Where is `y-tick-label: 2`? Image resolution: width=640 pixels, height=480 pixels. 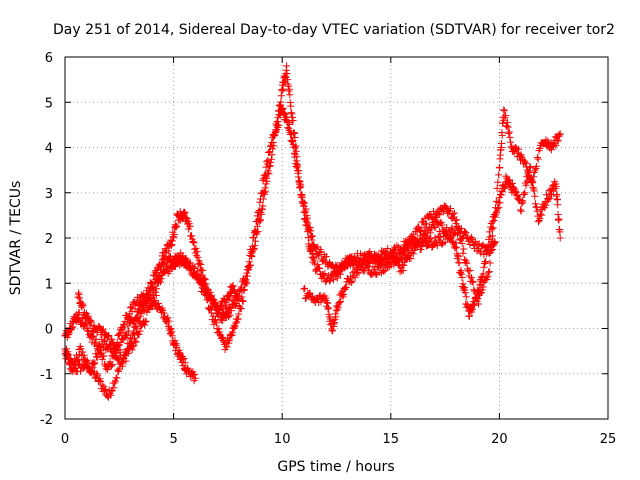
y-tick-label: 2 is located at coordinates (49, 239).